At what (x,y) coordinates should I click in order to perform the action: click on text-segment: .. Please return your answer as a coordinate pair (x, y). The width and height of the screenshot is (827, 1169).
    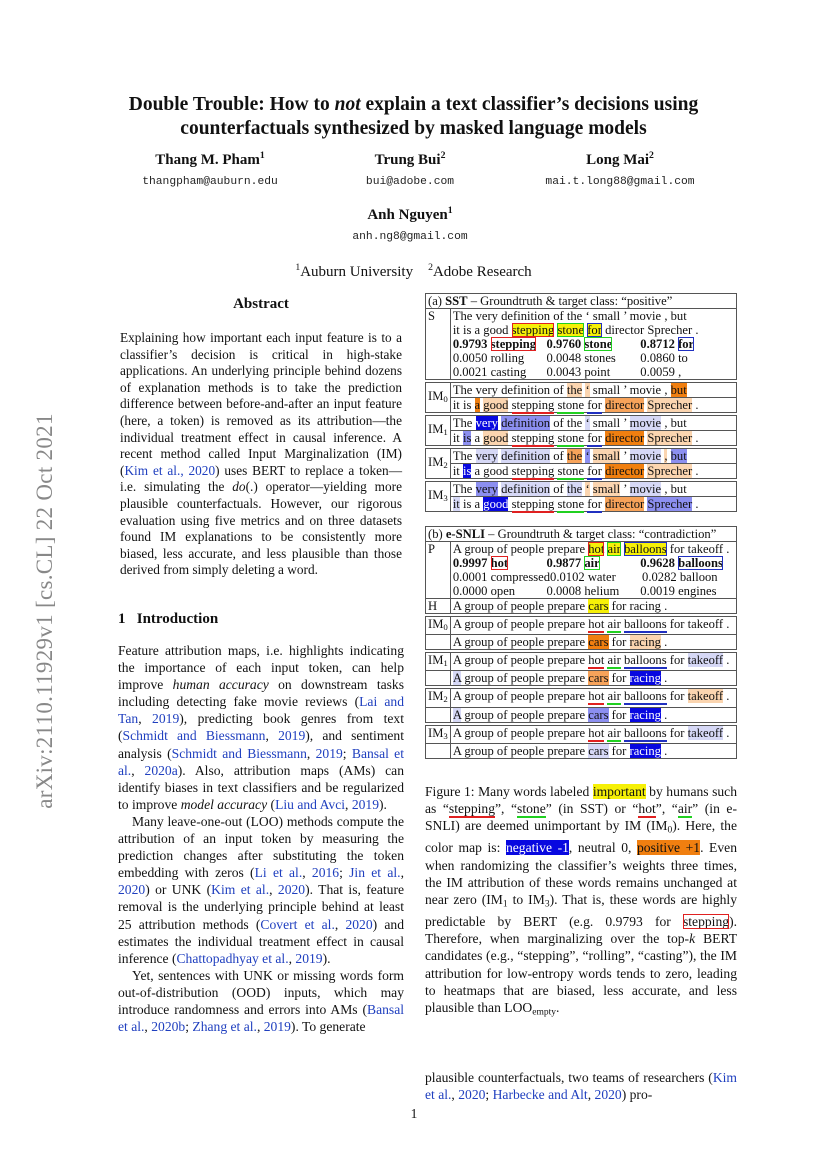
    Looking at the image, I should click on (558, 1007).